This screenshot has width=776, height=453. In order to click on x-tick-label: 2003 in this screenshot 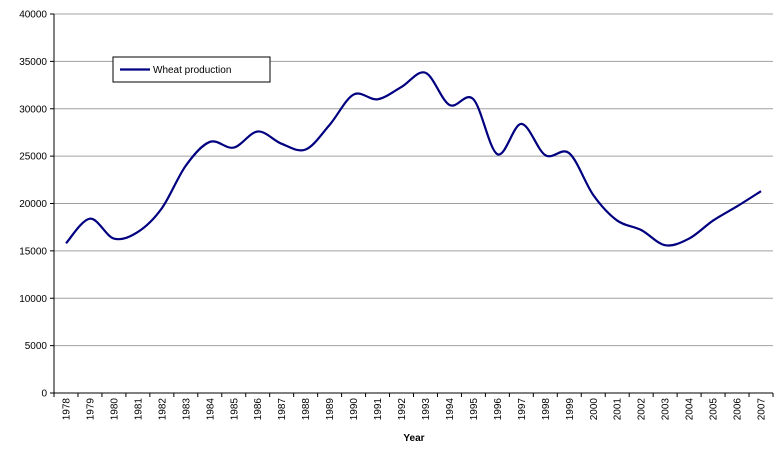, I will do `click(666, 409)`.